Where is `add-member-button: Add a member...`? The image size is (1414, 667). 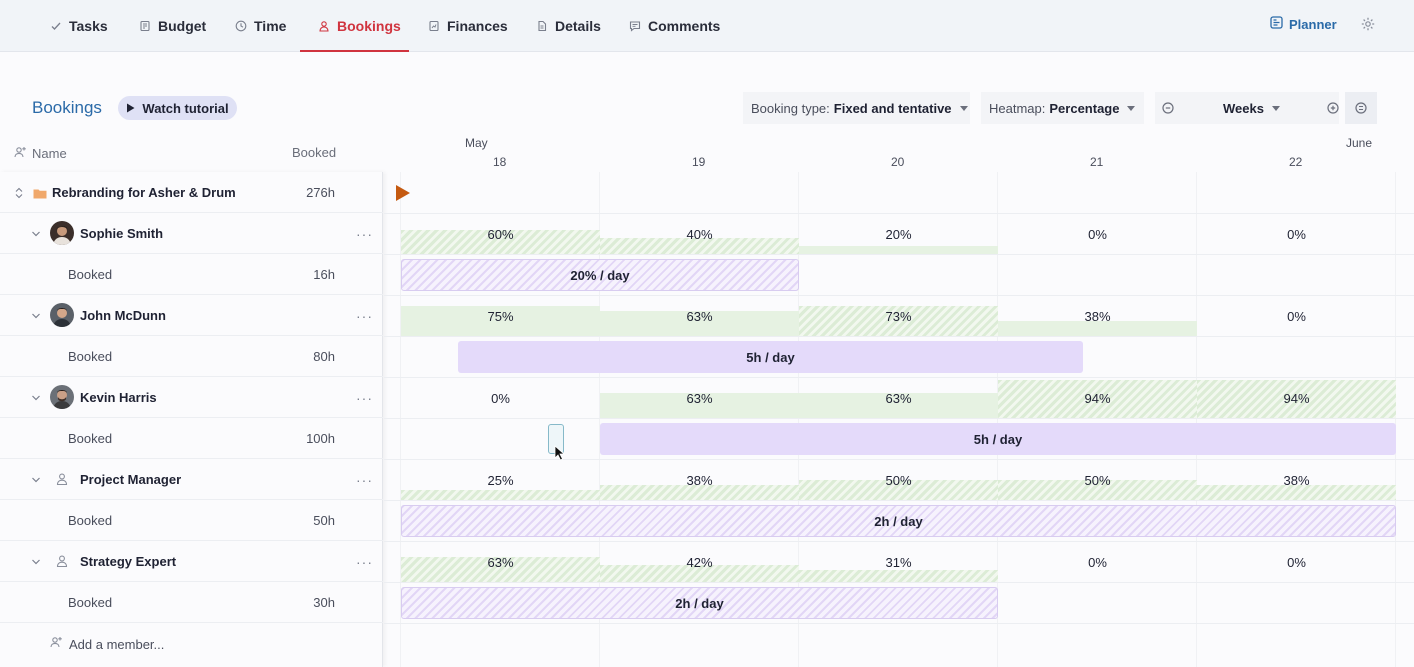
add-member-button: Add a member... is located at coordinates (107, 644).